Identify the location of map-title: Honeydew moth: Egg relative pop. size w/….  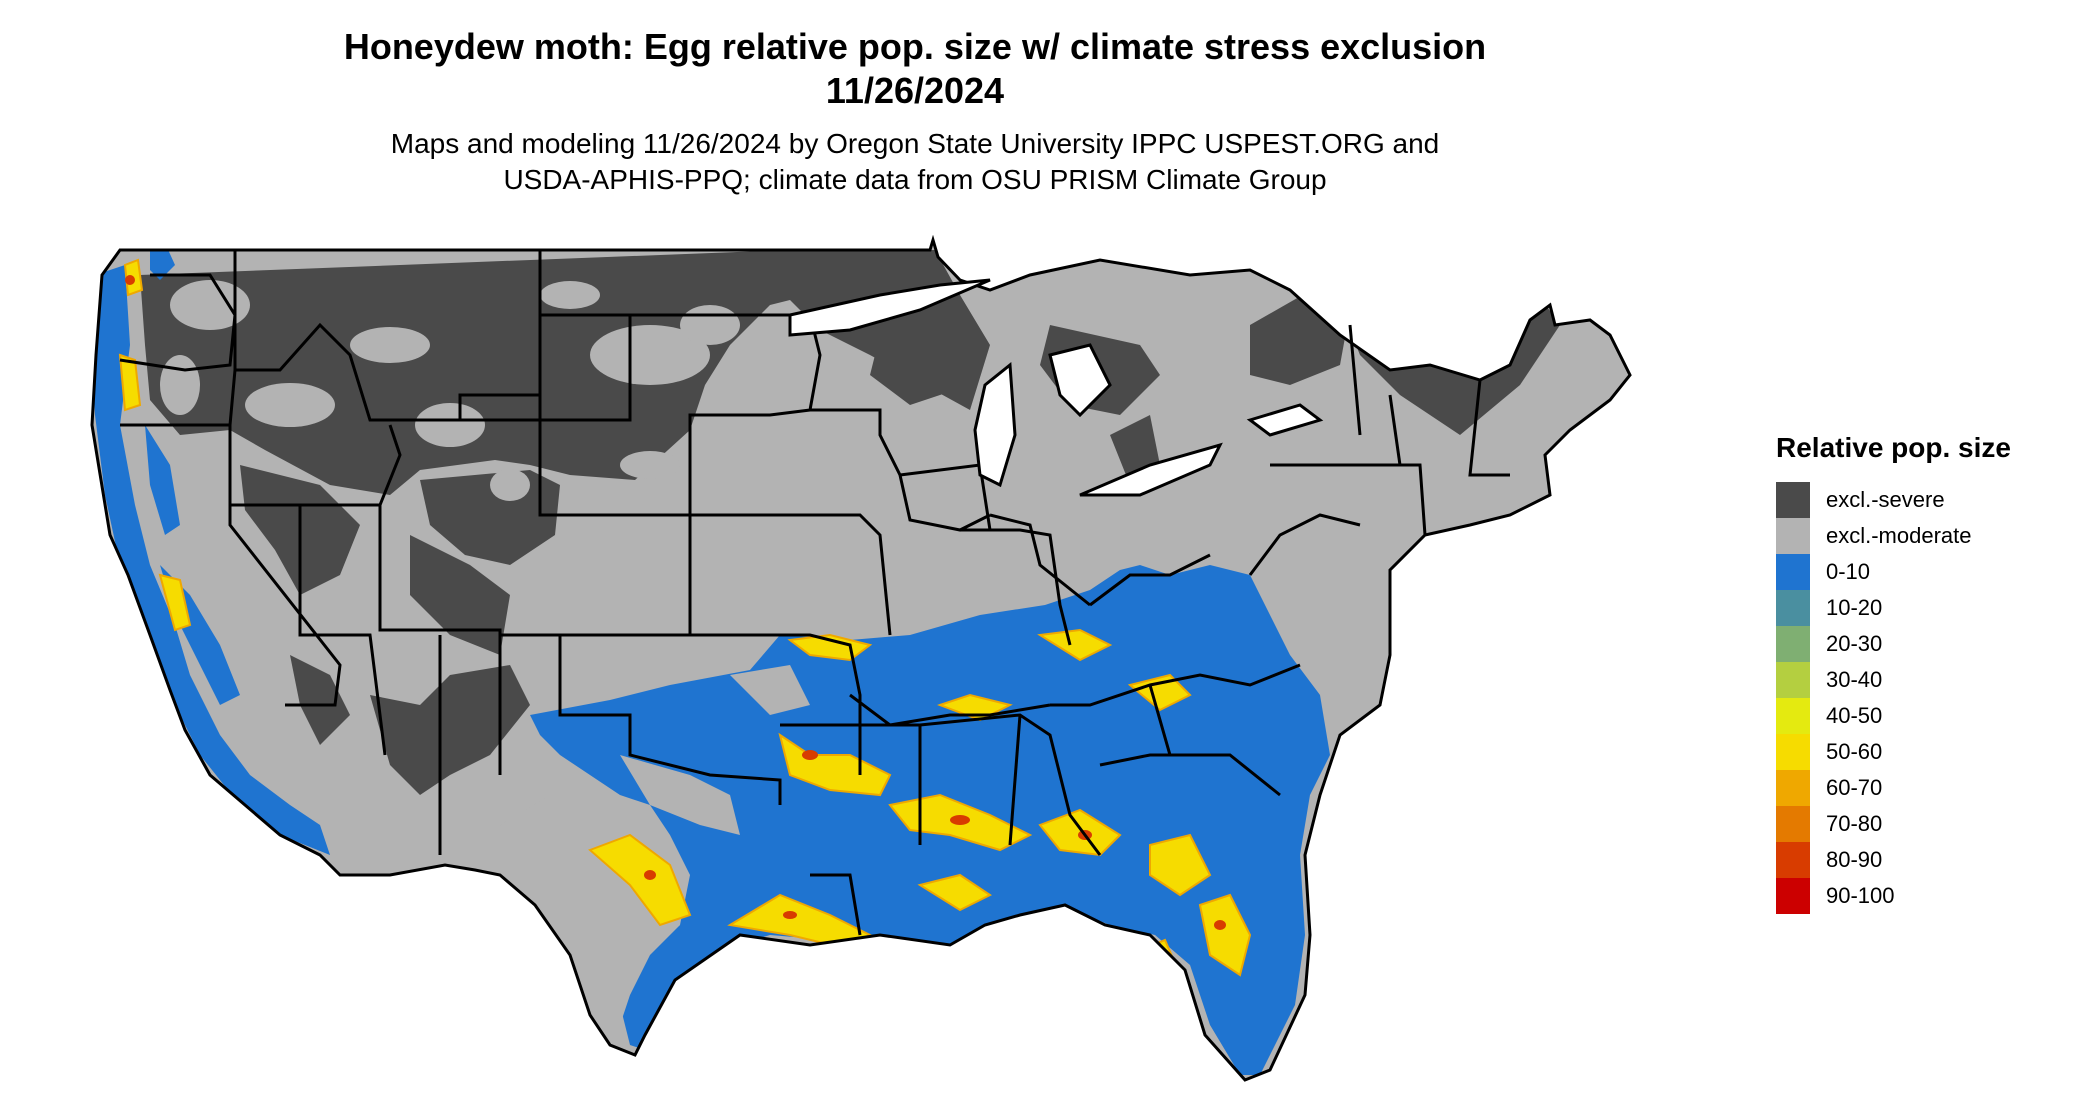
(915, 46).